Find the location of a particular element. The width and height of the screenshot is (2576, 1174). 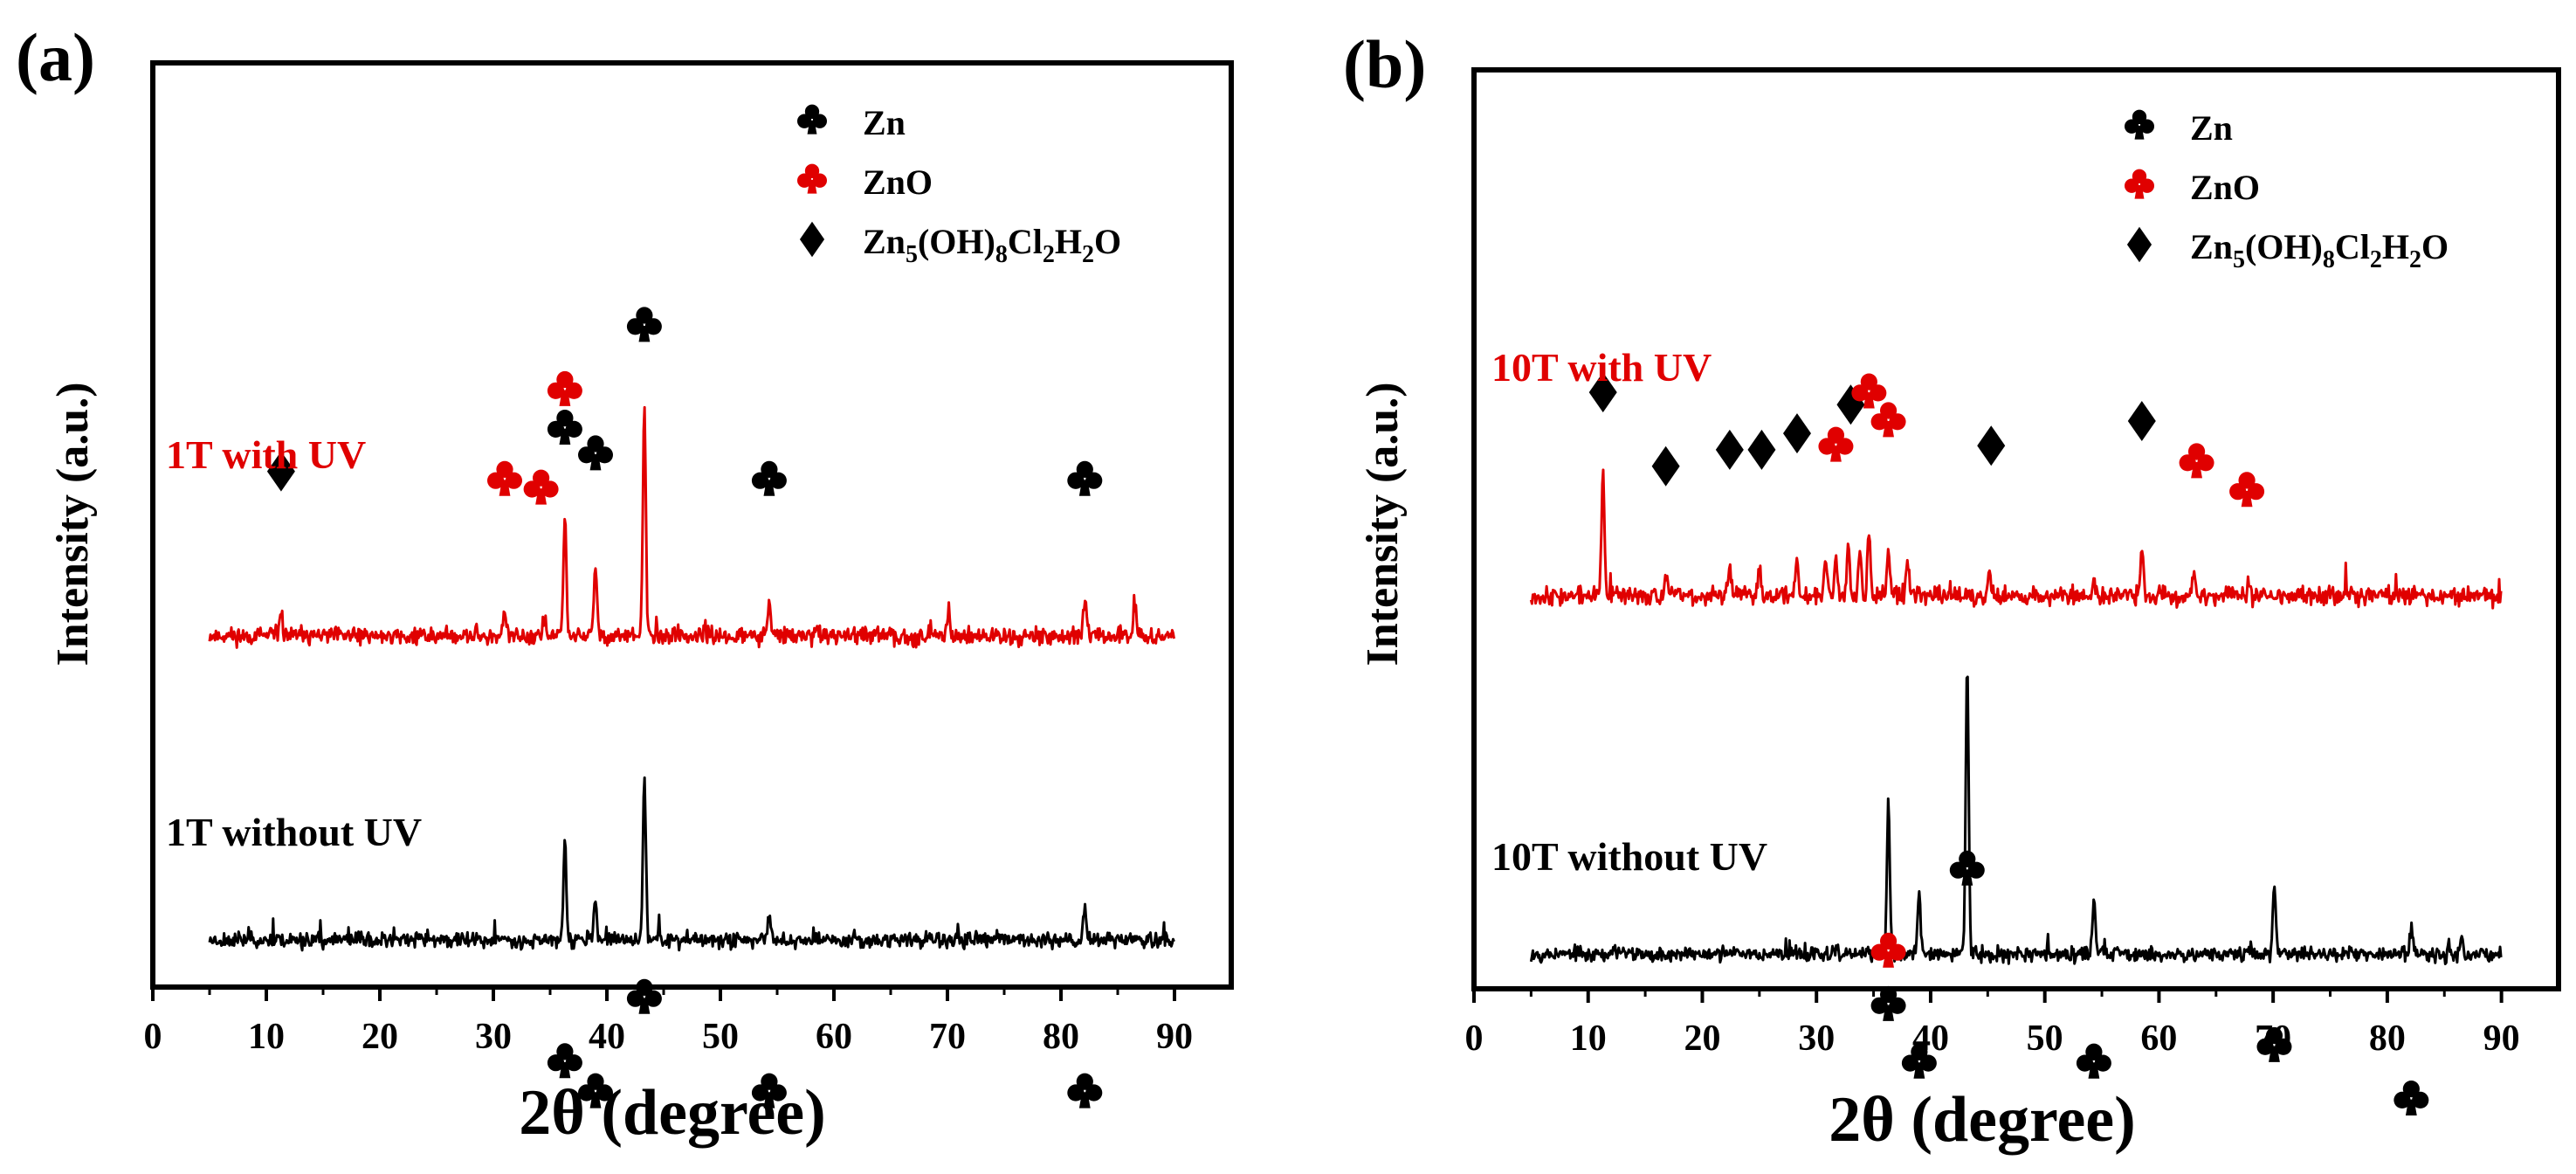

panel-b-x-axis-title: 2θ (degree) is located at coordinates (1982, 1120).